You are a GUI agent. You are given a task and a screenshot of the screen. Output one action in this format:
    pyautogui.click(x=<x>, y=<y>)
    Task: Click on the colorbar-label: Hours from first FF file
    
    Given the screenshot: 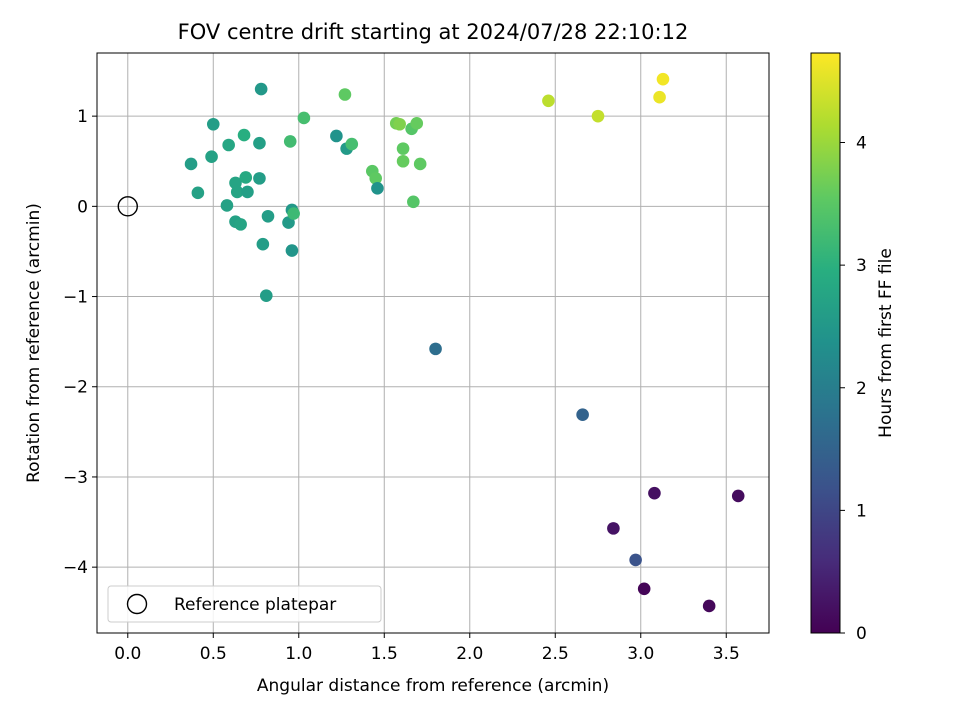 What is the action you would take?
    pyautogui.click(x=886, y=343)
    